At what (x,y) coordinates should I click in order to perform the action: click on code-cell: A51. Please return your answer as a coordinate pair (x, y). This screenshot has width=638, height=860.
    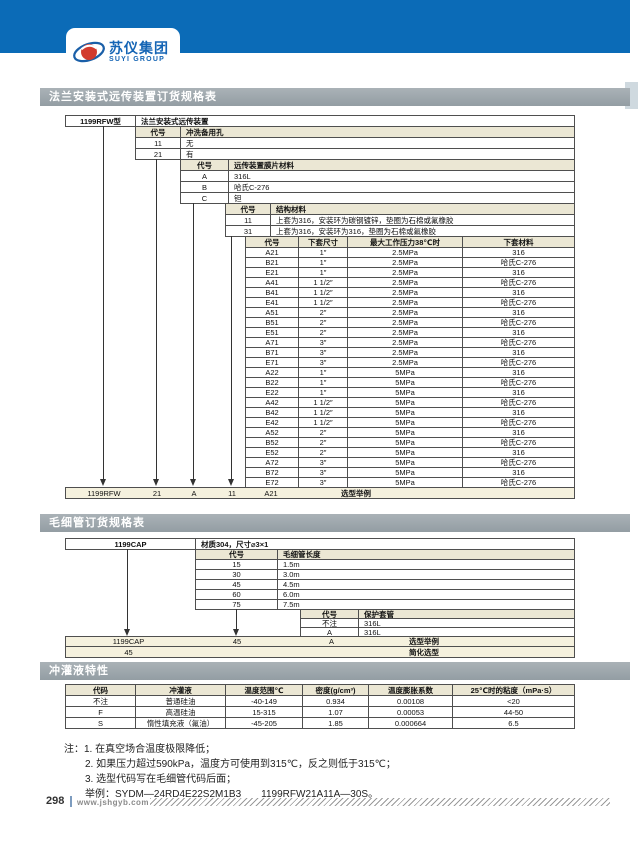
    Looking at the image, I should click on (272, 312).